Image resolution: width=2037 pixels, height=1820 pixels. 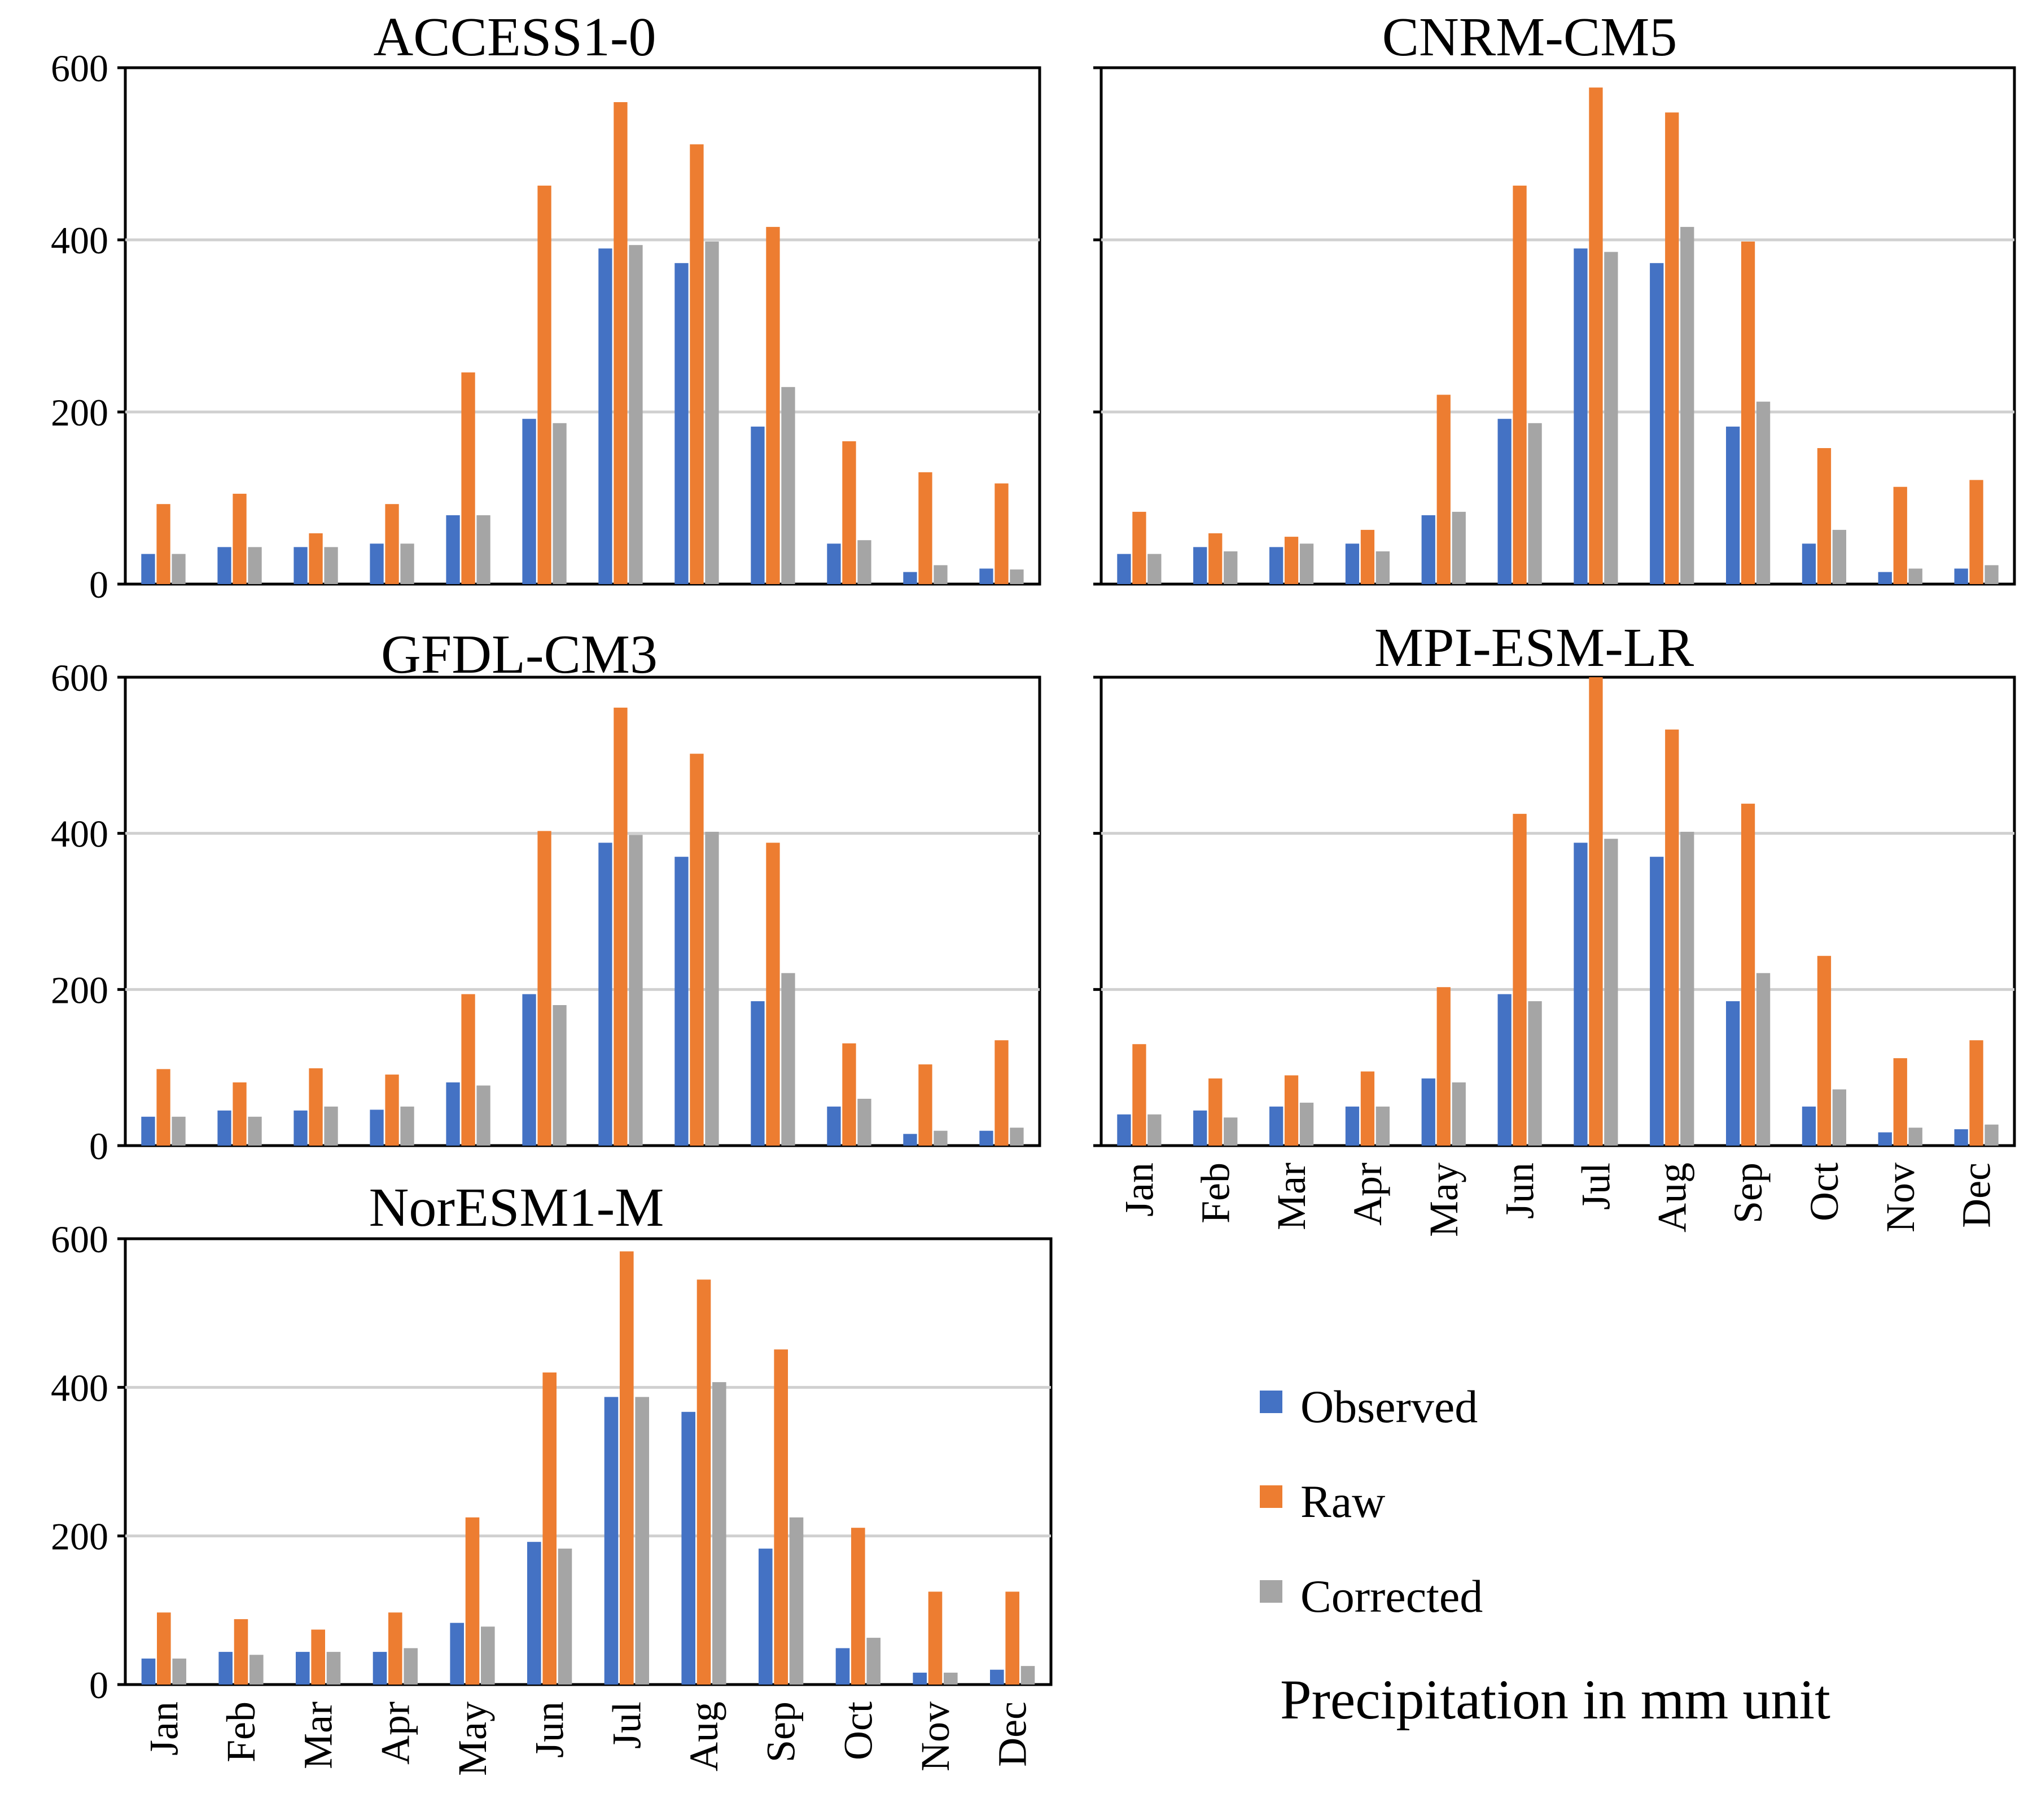 What do you see at coordinates (986, 1138) in the screenshot?
I see `bar-observed-dec` at bounding box center [986, 1138].